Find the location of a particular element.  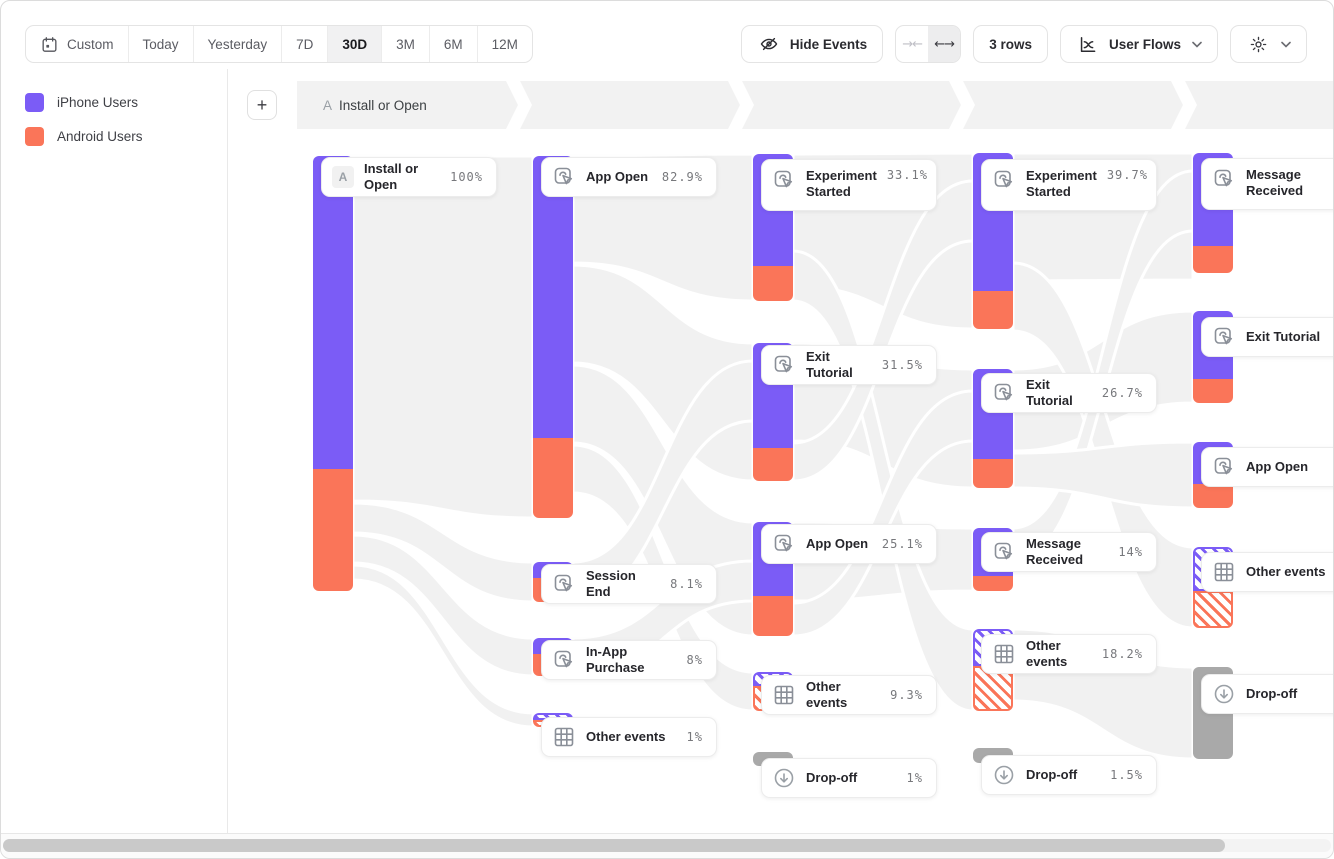

node-percentage: 1% is located at coordinates (914, 778).